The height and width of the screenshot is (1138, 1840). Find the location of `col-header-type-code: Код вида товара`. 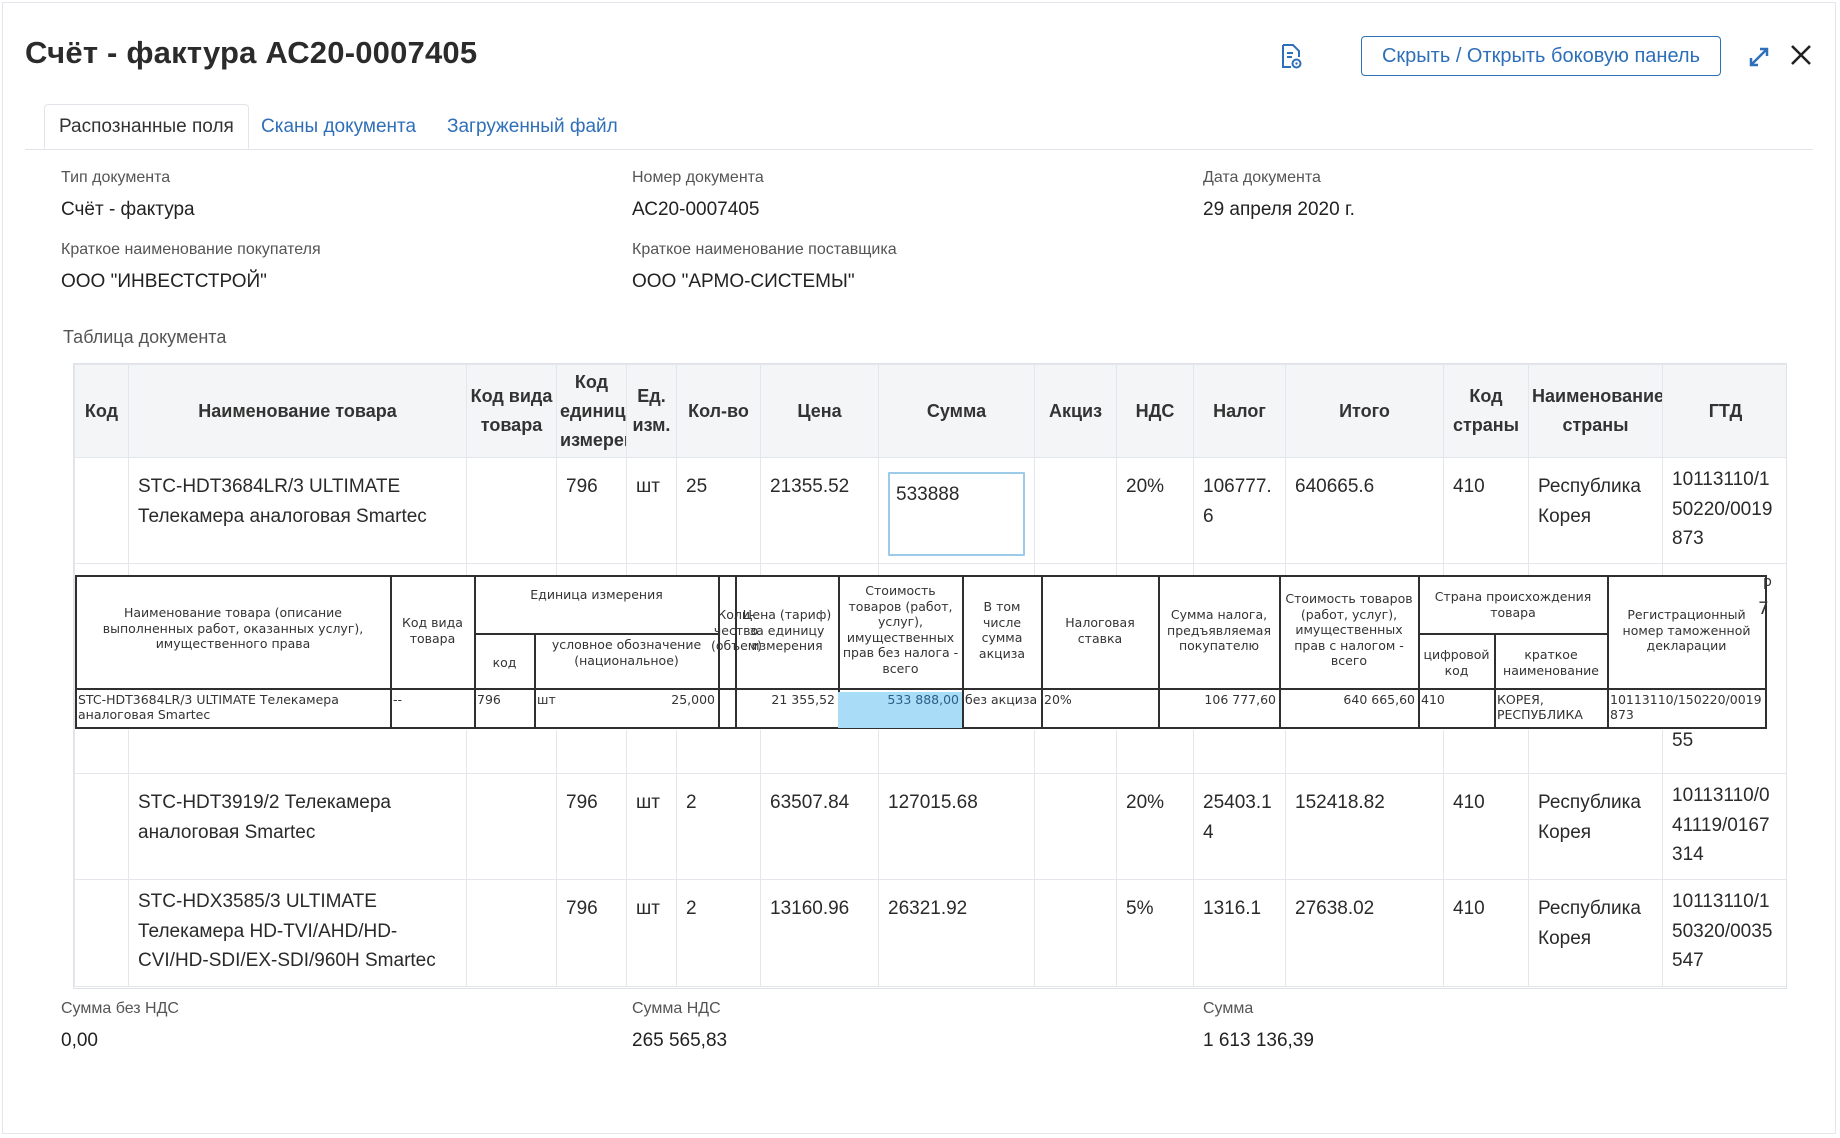

col-header-type-code: Код вида товара is located at coordinates (511, 411).